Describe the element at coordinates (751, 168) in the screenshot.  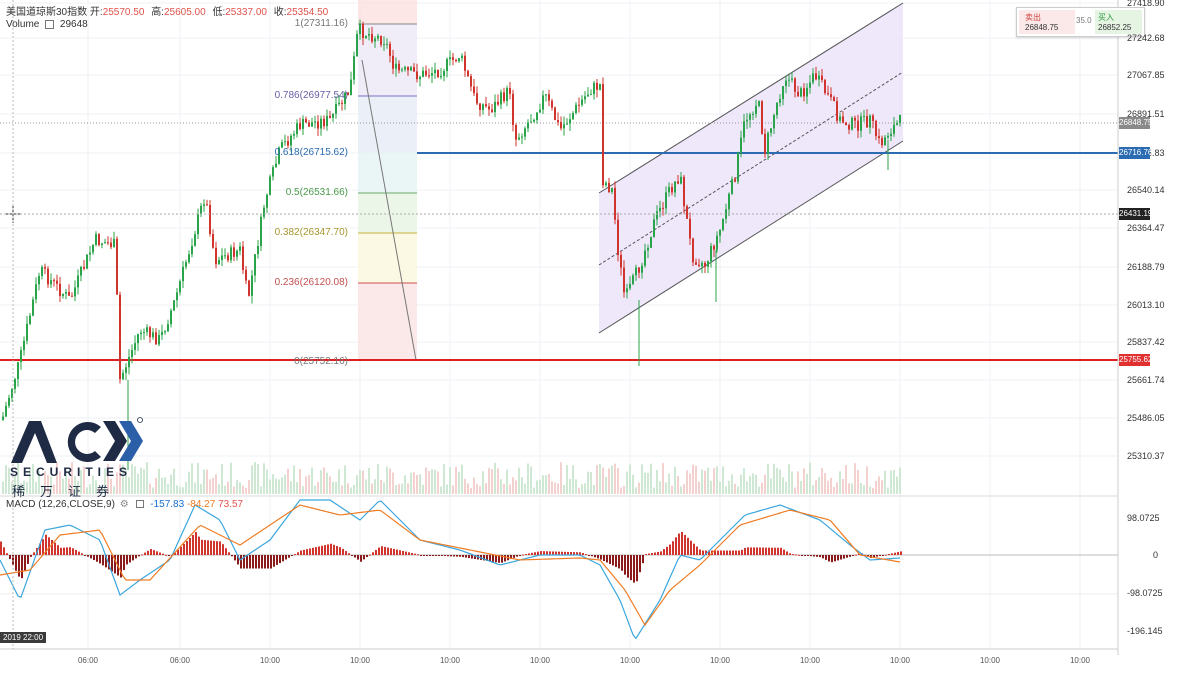
I see `parallel-channel` at that location.